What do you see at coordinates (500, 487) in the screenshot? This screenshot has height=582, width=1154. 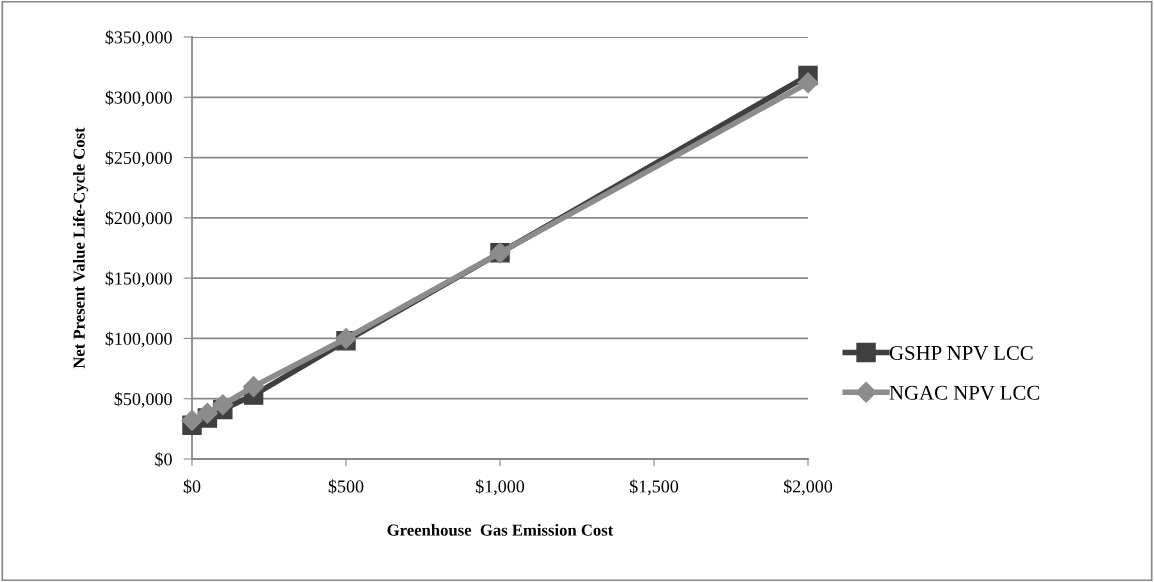 I see `x-tick-label: $1,000` at bounding box center [500, 487].